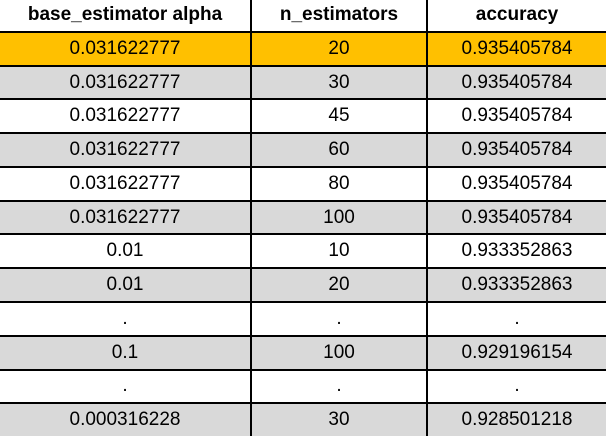 This screenshot has height=436, width=606. I want to click on cell-n-estimators: 45, so click(339, 116).